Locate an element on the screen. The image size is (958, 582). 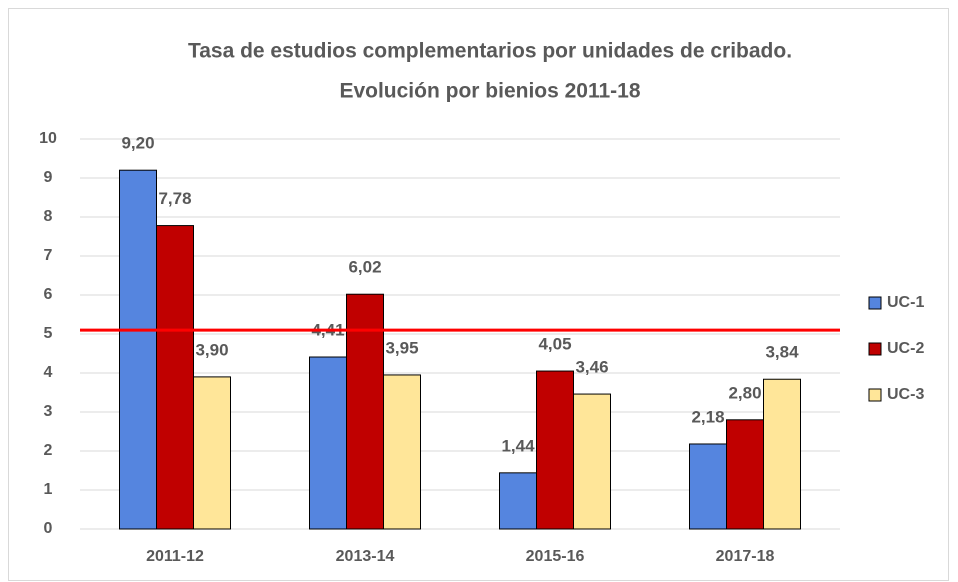
y-tick-label: 3 is located at coordinates (48, 411).